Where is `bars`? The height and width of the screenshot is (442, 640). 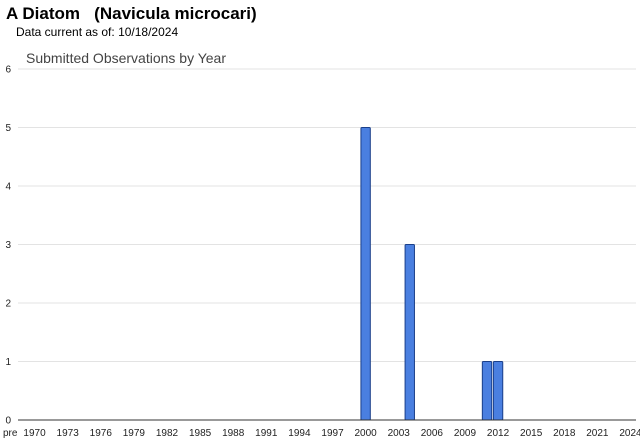
bars is located at coordinates (432, 274).